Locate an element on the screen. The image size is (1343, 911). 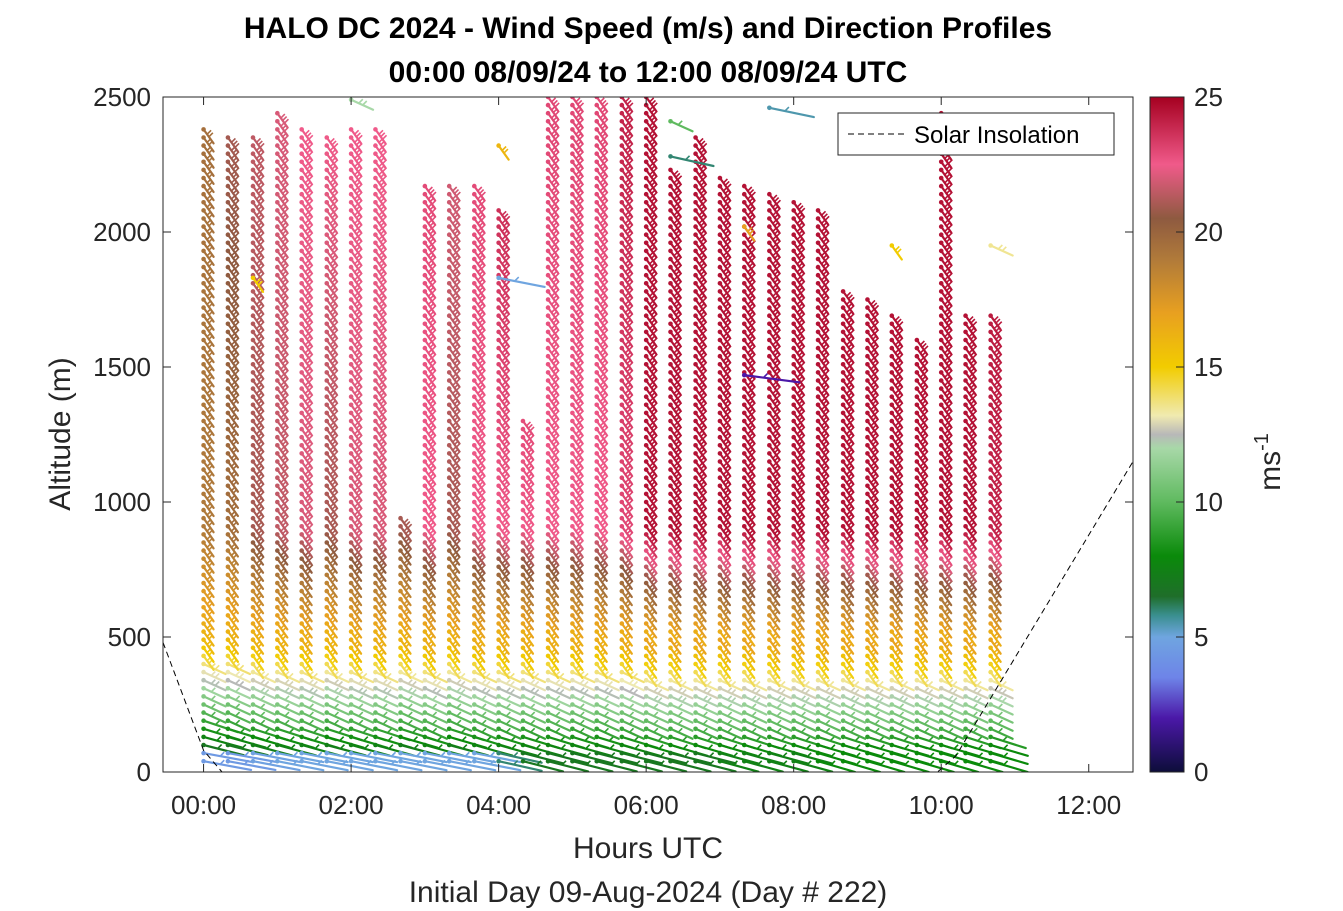
colorbar-label: ms-1 is located at coordinates (1269, 462).